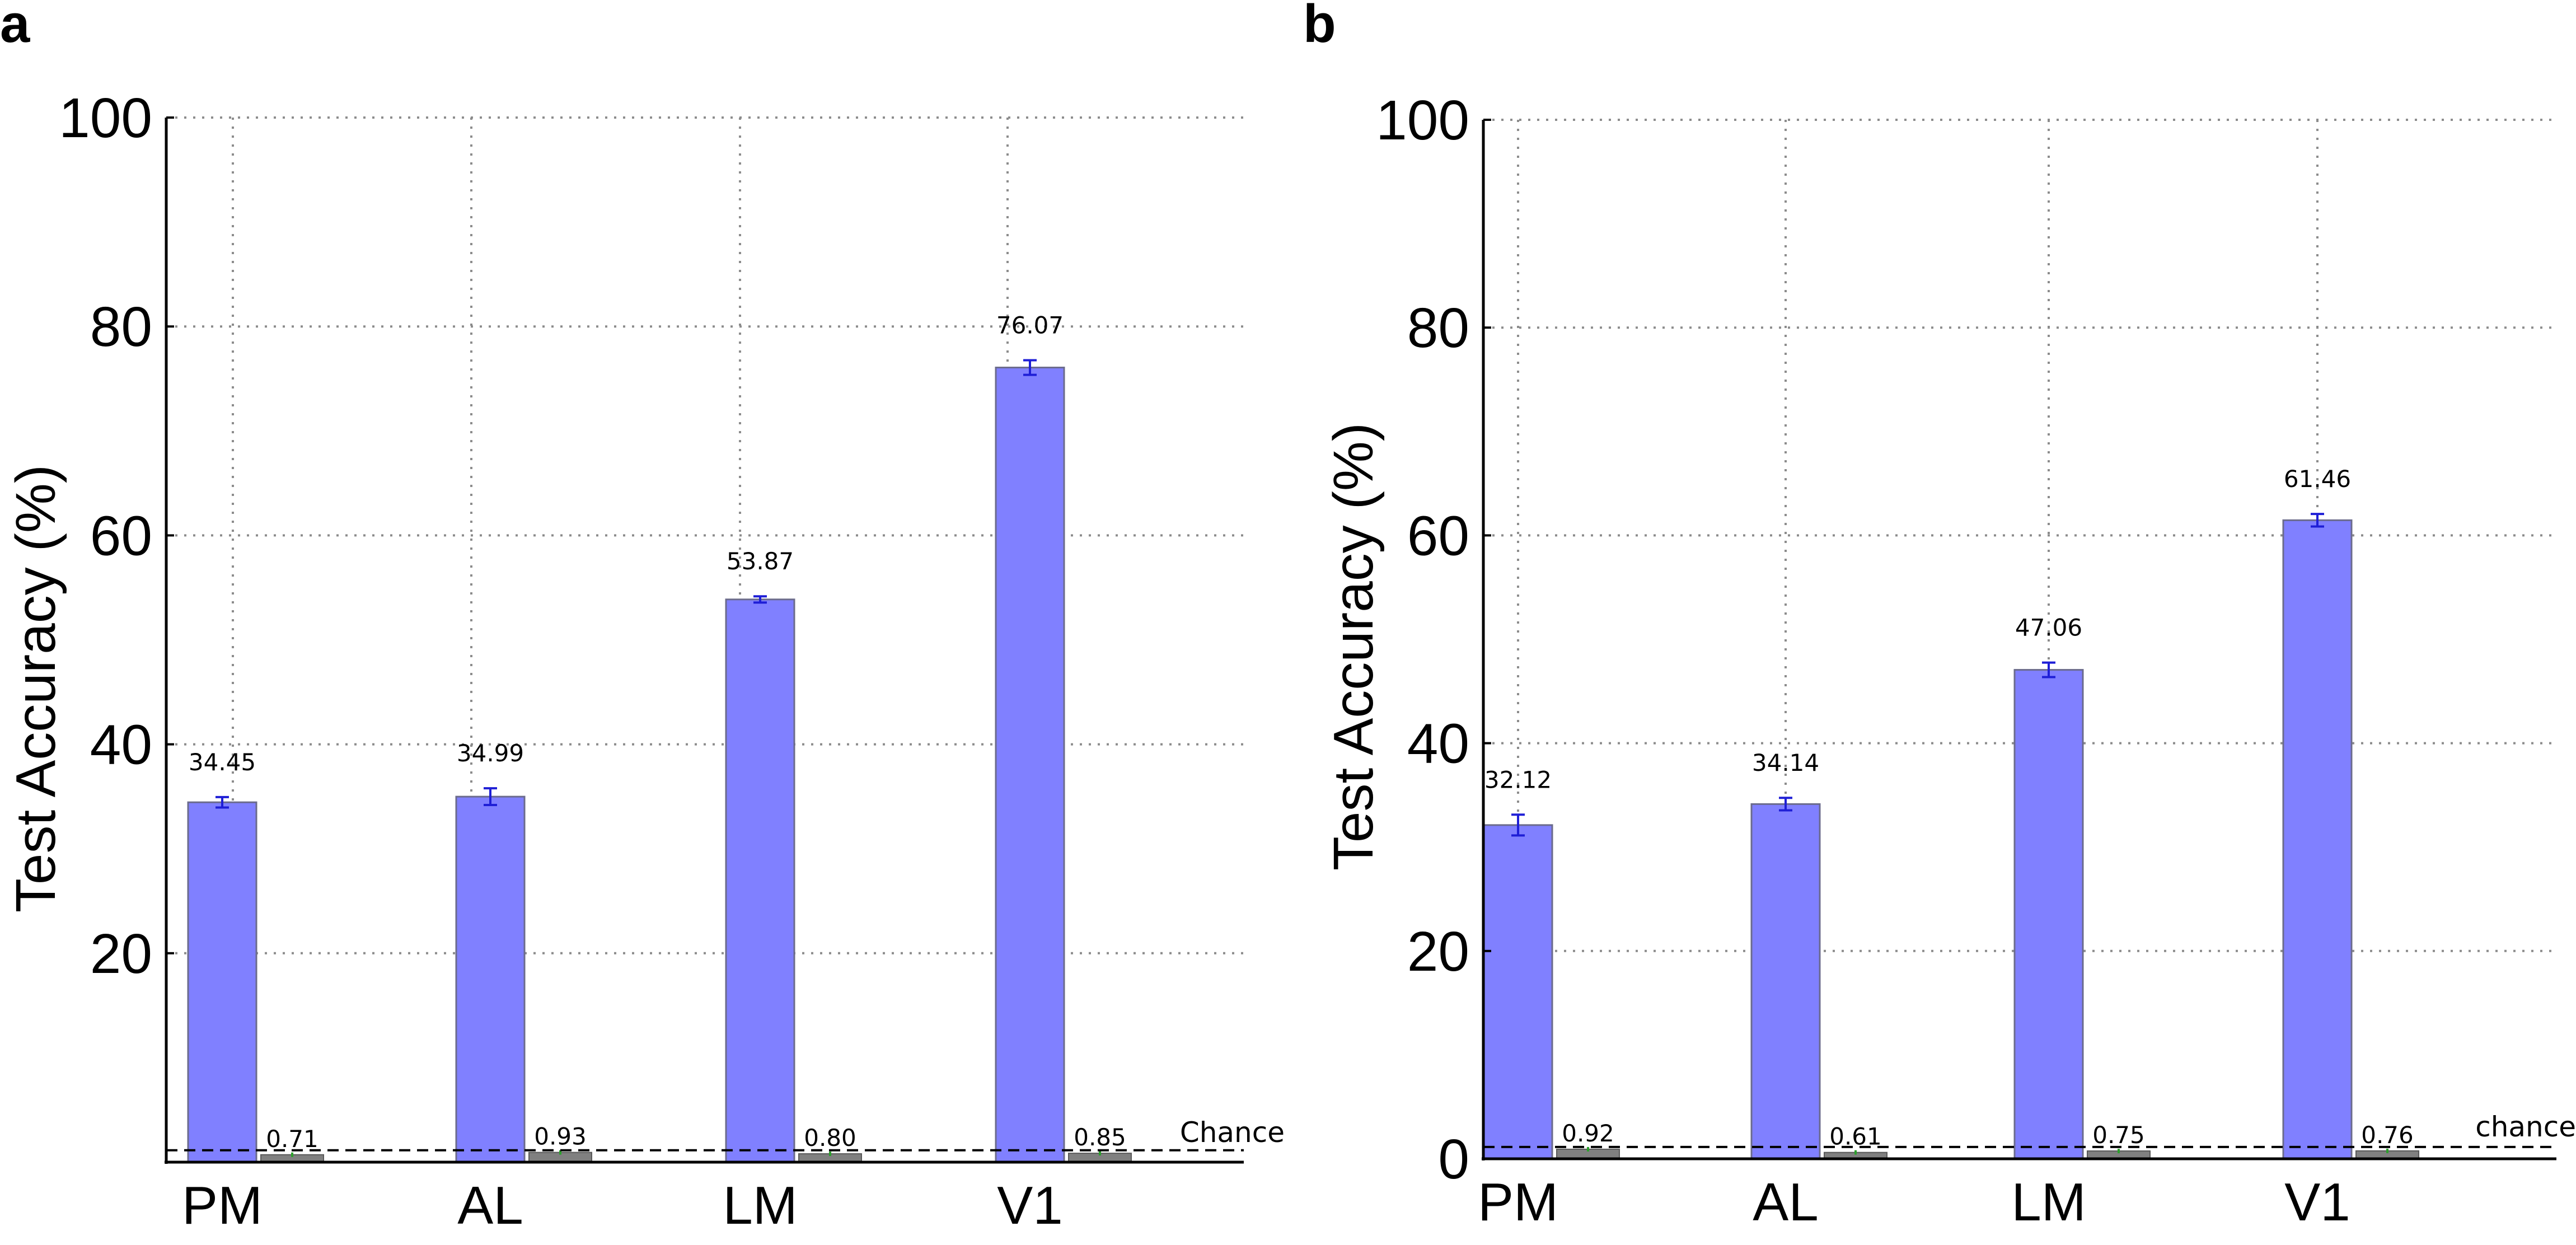  Describe the element at coordinates (1100, 1137) in the screenshot. I see `value-label-shuffled-v1: 0.85` at that location.